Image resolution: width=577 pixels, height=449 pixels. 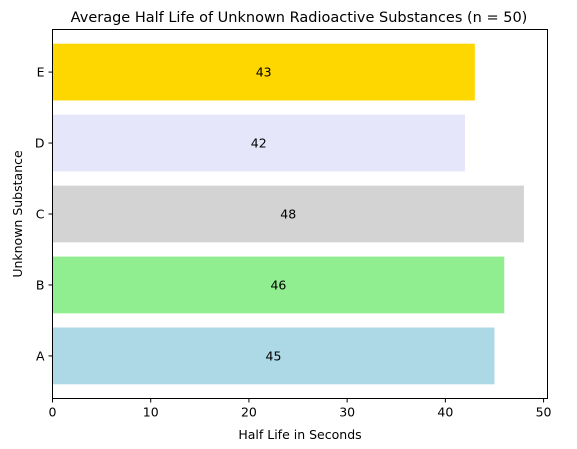 I want to click on y-axis-label: Unknown Substance, so click(x=17, y=214).